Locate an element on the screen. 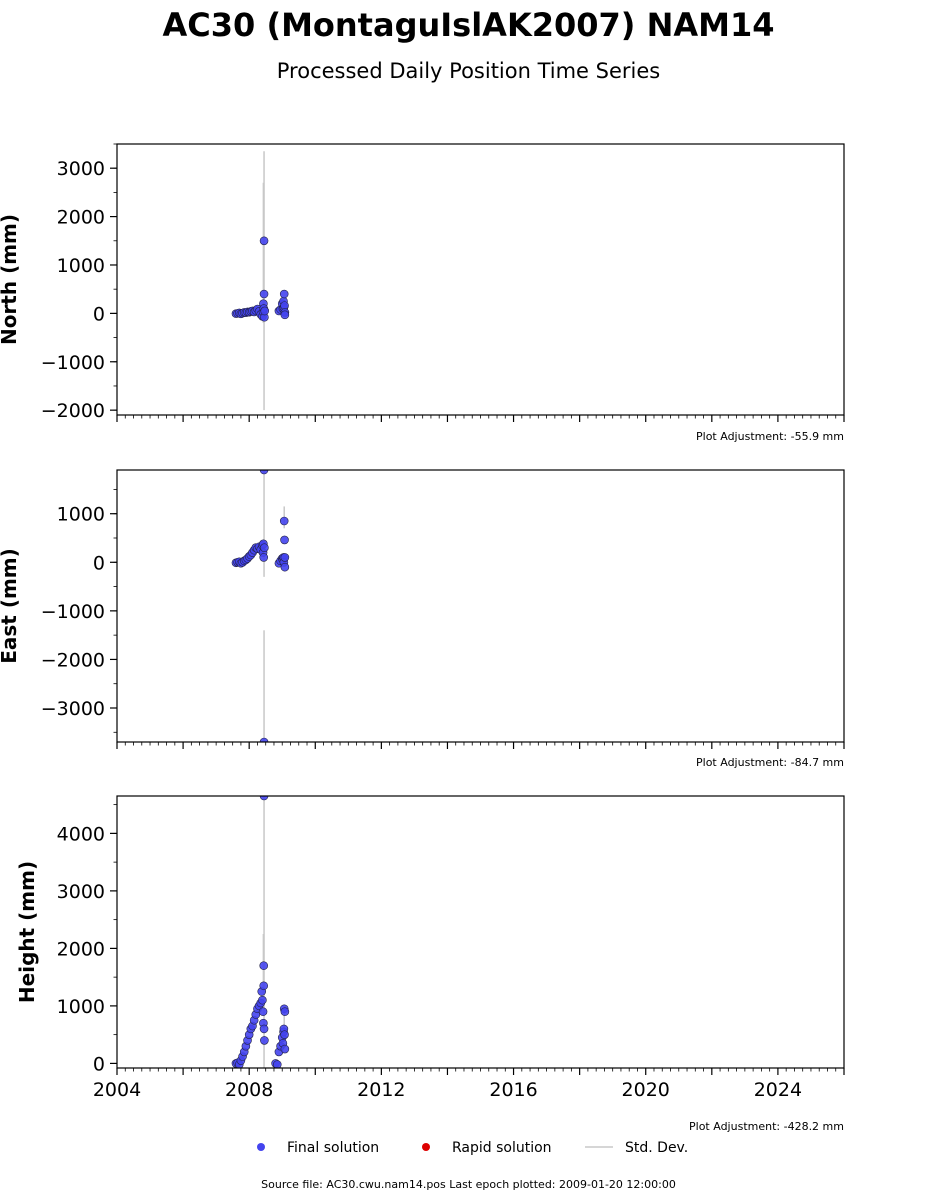 The image size is (937, 1200). chart-title: AC30 (MontaguIslAK2007) NAM14 is located at coordinates (469, 25).